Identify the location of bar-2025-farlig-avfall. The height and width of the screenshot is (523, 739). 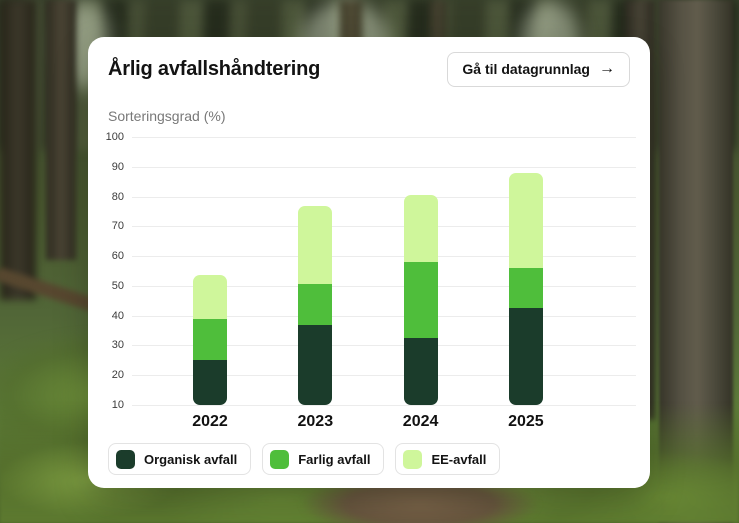
(525, 288).